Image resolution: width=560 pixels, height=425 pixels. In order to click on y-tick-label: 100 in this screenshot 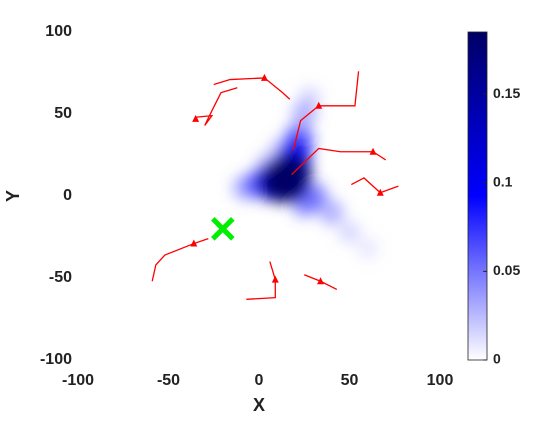, I will do `click(58, 31)`.